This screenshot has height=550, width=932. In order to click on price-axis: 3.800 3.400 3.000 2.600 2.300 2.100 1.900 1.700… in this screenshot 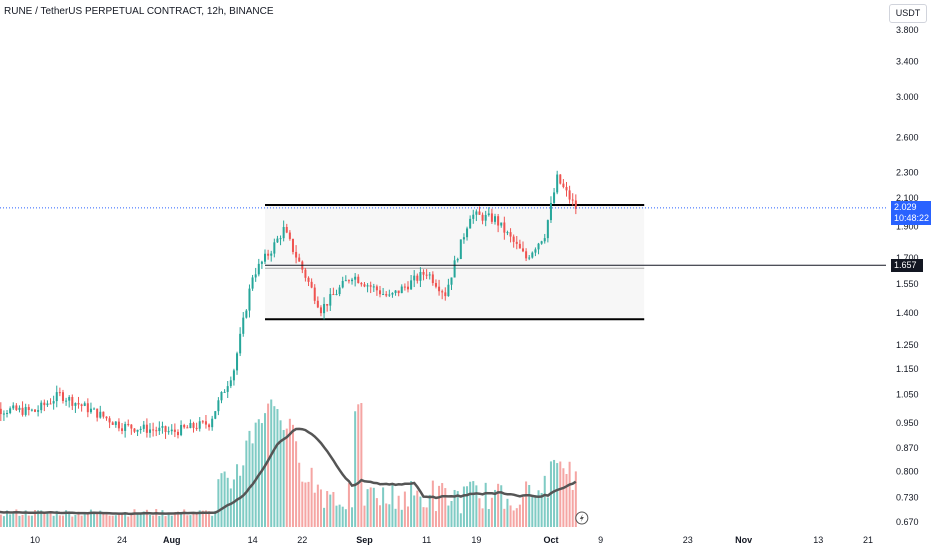, I will do `click(907, 276)`.